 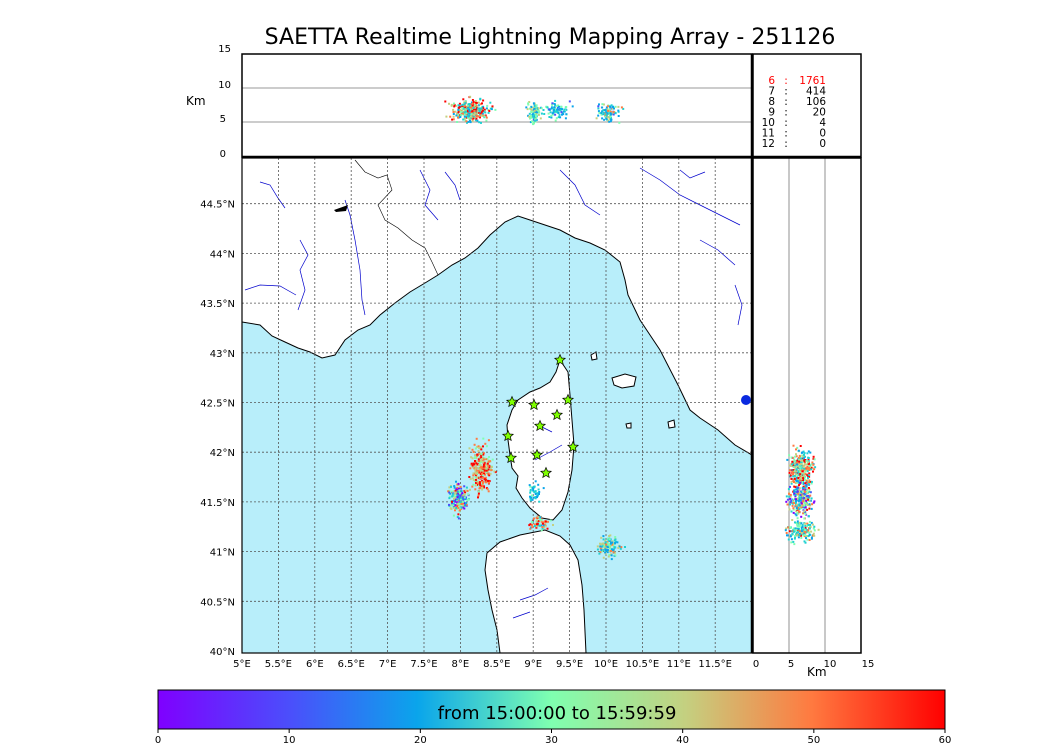 I want to click on lat-tick-label: 44.5°N, so click(x=217, y=205).